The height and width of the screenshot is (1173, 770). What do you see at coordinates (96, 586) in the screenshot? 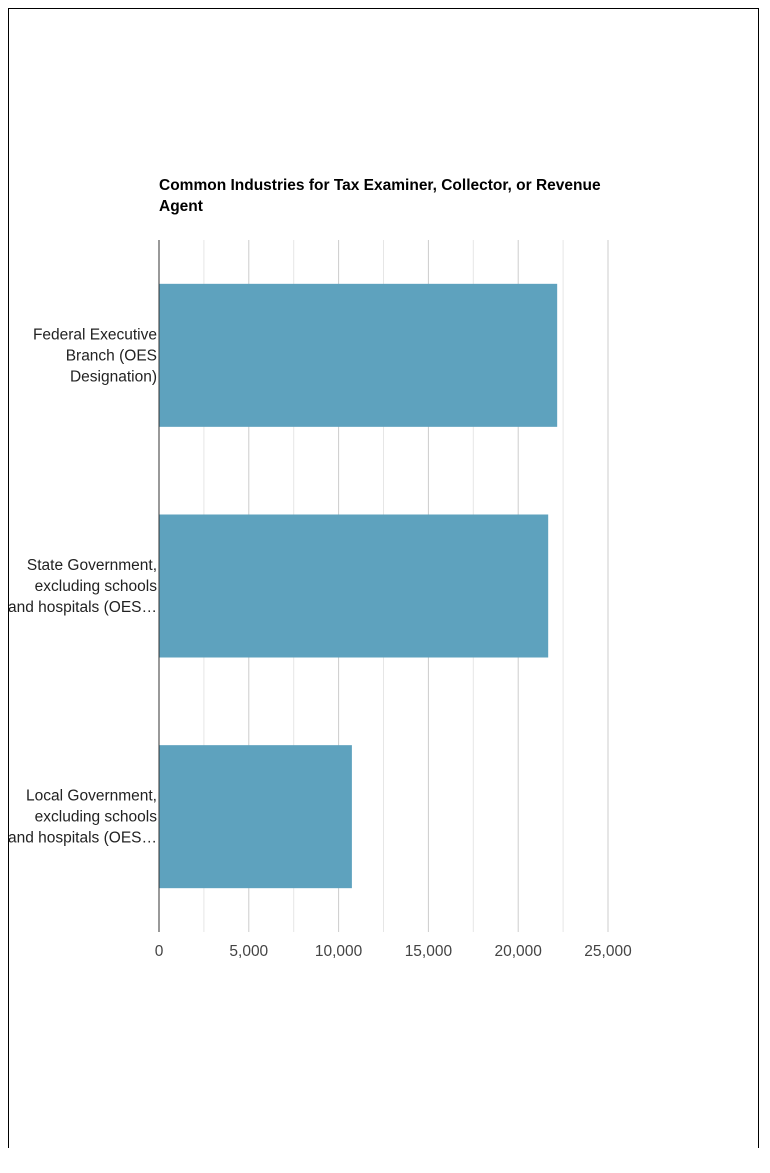
I see `category-label-1-line-1: excluding schools` at bounding box center [96, 586].